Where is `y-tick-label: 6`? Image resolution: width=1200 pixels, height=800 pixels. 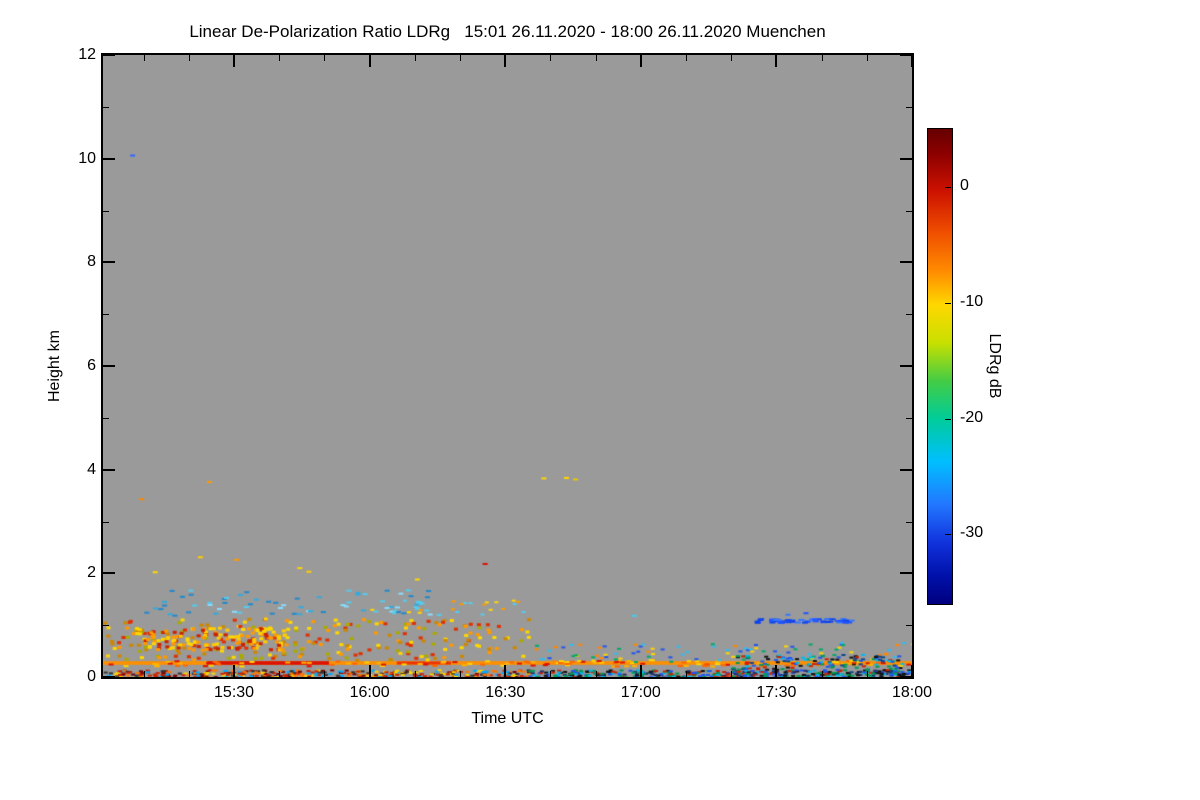
y-tick-label: 6 is located at coordinates (91, 365).